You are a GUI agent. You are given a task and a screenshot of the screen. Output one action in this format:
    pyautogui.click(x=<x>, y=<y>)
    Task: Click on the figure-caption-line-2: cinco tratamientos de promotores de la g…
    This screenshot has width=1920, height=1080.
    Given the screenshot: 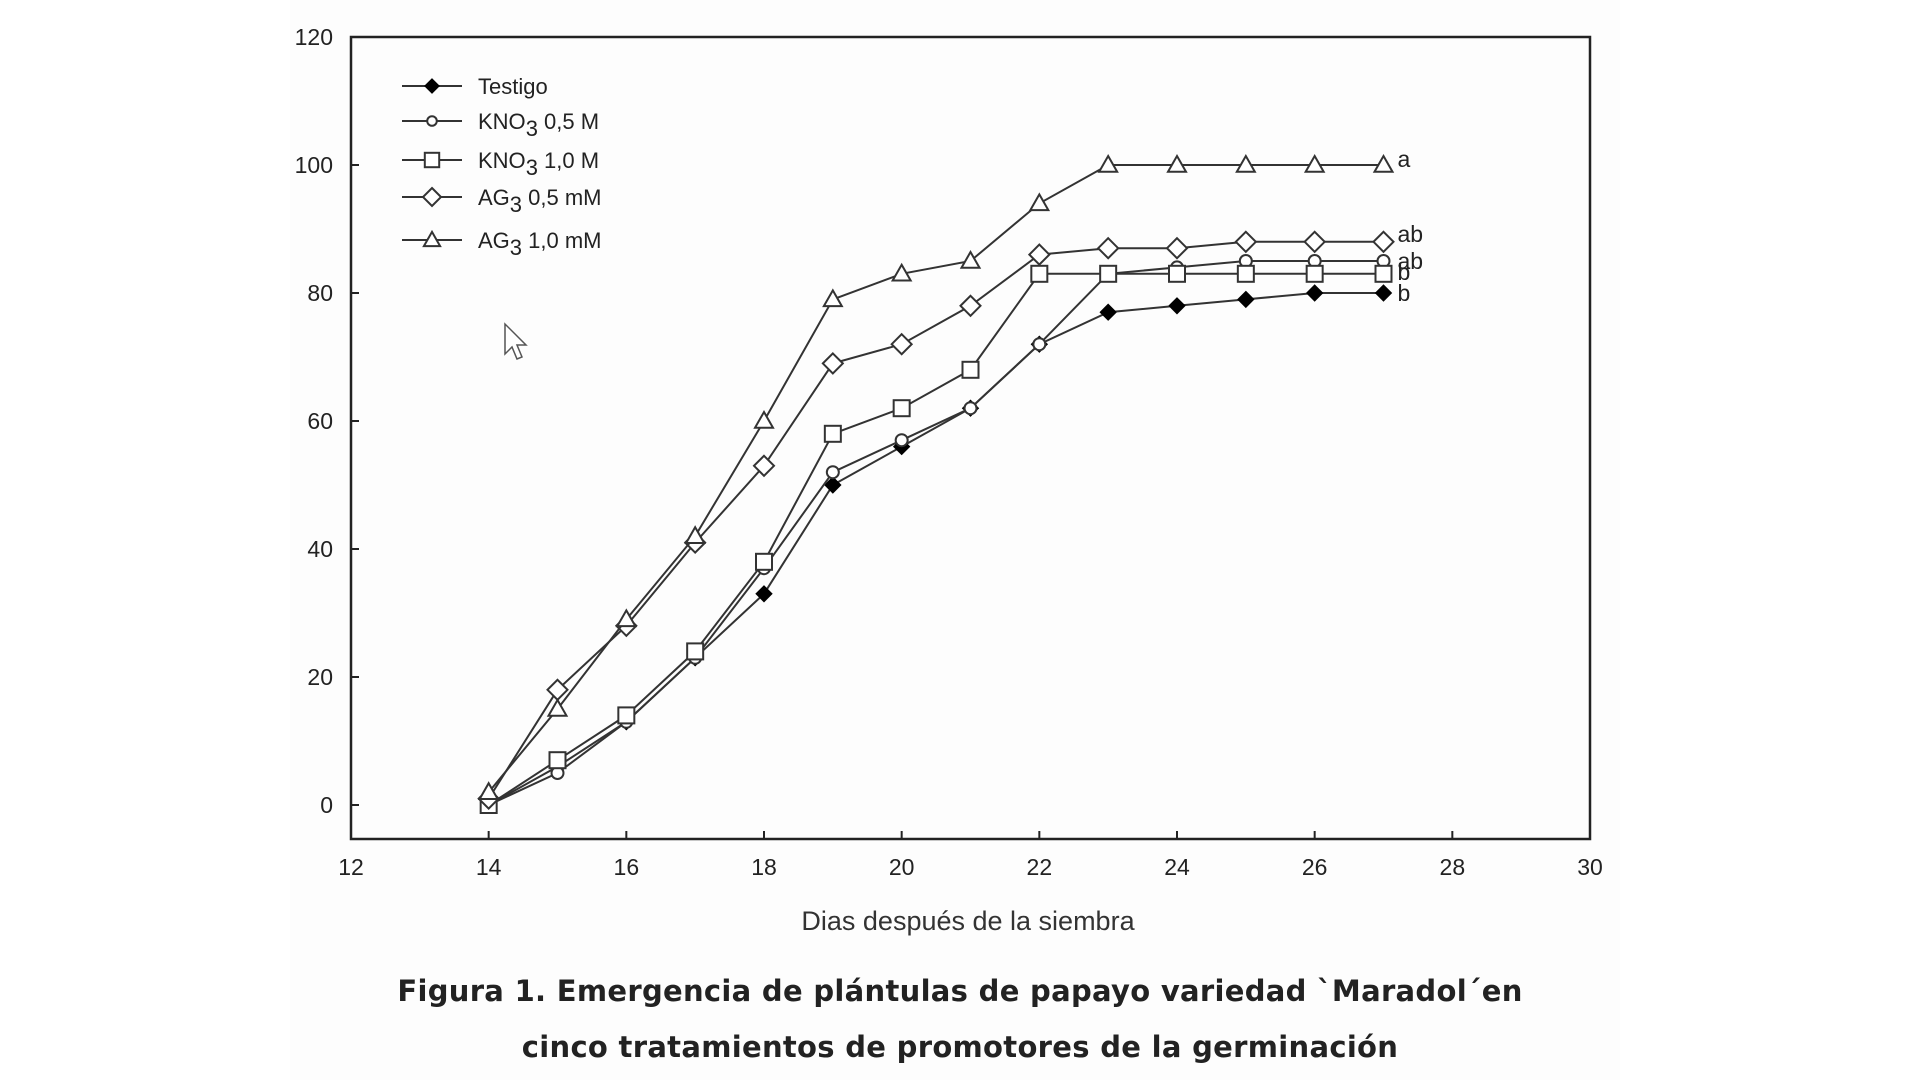 What is the action you would take?
    pyautogui.click(x=960, y=1047)
    